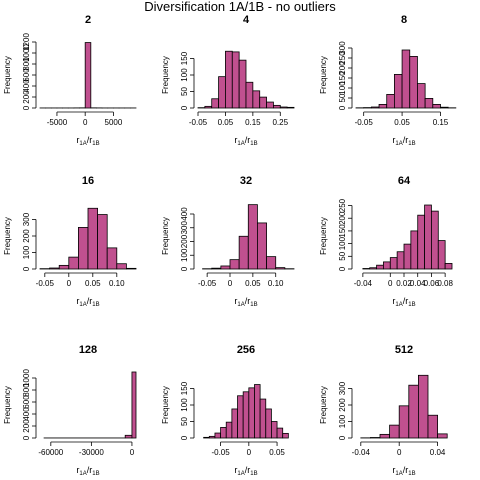 Image resolution: width=480 pixels, height=480 pixels. Describe the element at coordinates (404, 350) in the screenshot. I see `panel-title: 512` at that location.